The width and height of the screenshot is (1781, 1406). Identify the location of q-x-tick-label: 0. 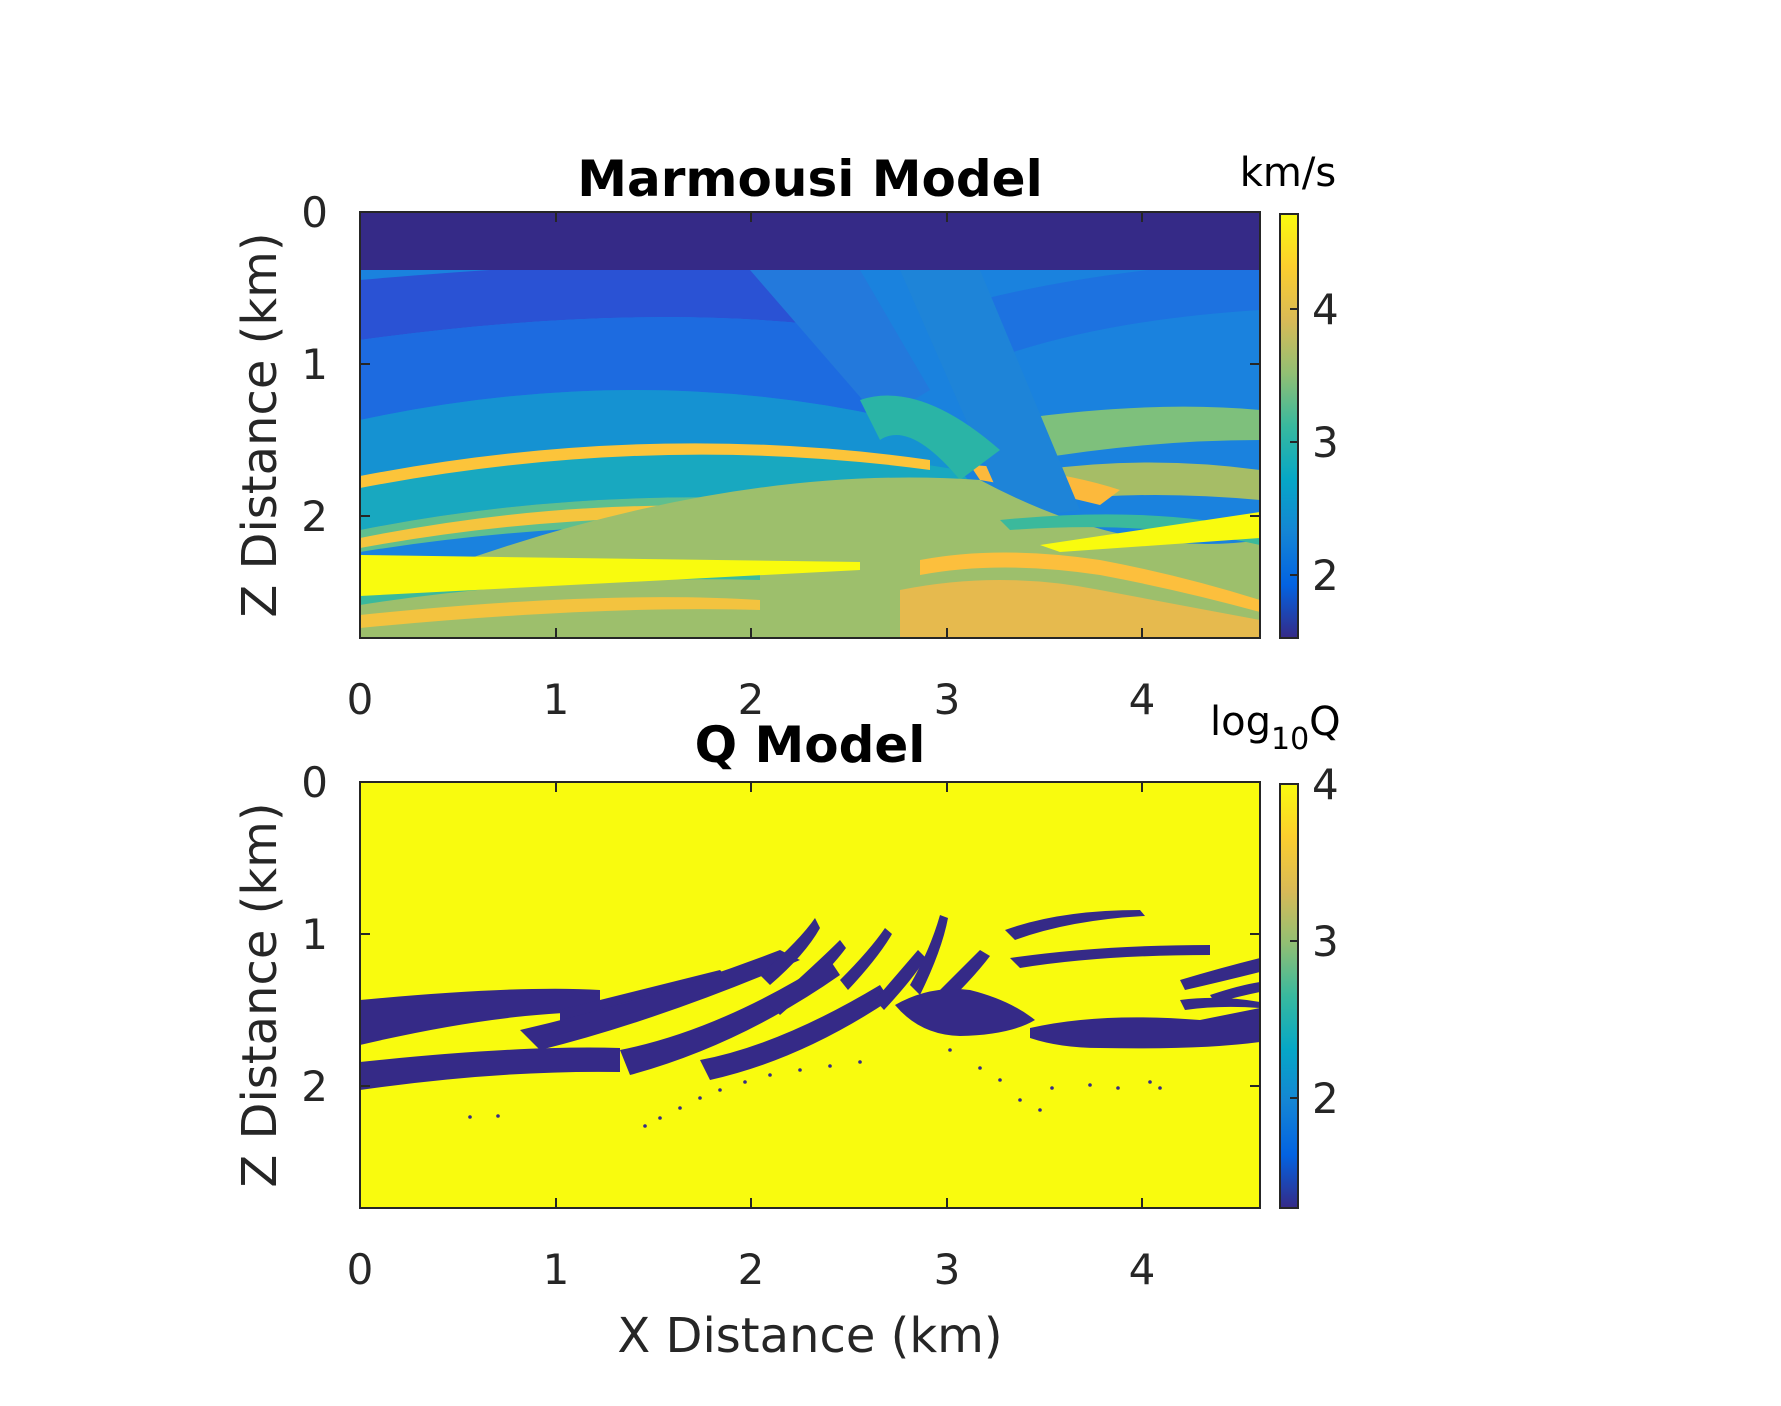
(360, 1269).